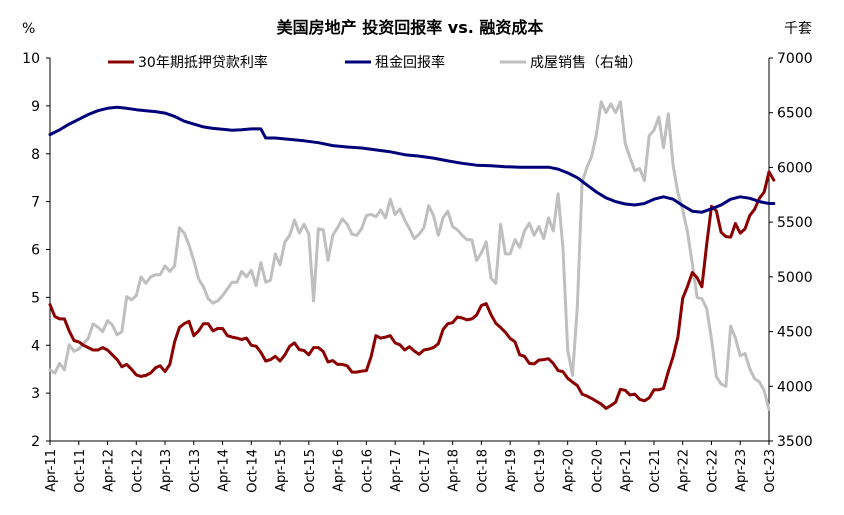 The image size is (844, 515). What do you see at coordinates (281, 470) in the screenshot?
I see `x-tick-label: Apr-15` at bounding box center [281, 470].